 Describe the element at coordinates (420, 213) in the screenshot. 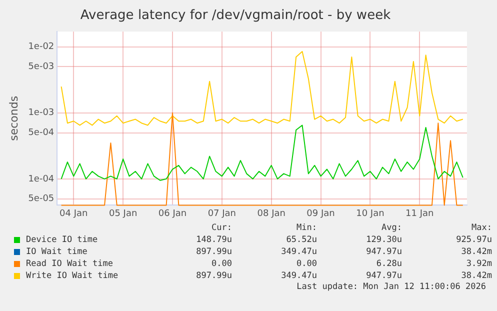

I see `x-tick-label: 11 Jan` at that location.